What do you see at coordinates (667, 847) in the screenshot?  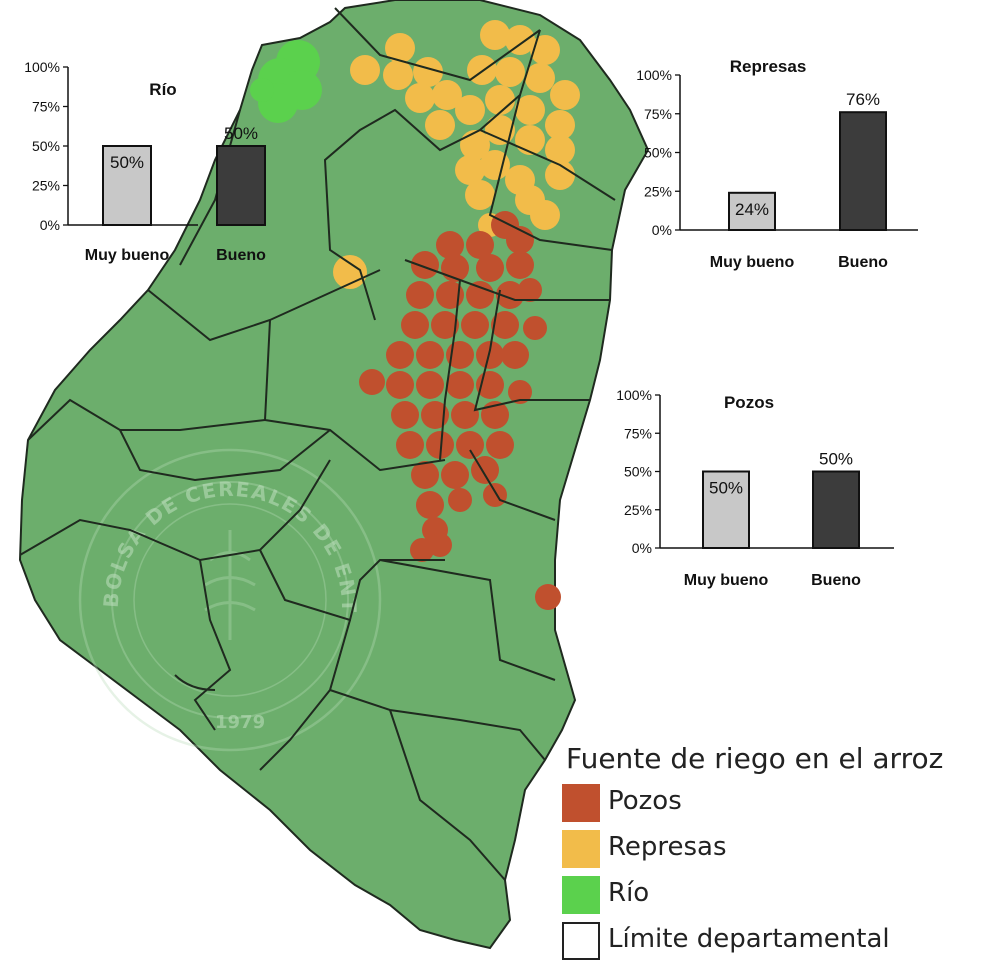 I see `legend-label-represas: Represas` at bounding box center [667, 847].